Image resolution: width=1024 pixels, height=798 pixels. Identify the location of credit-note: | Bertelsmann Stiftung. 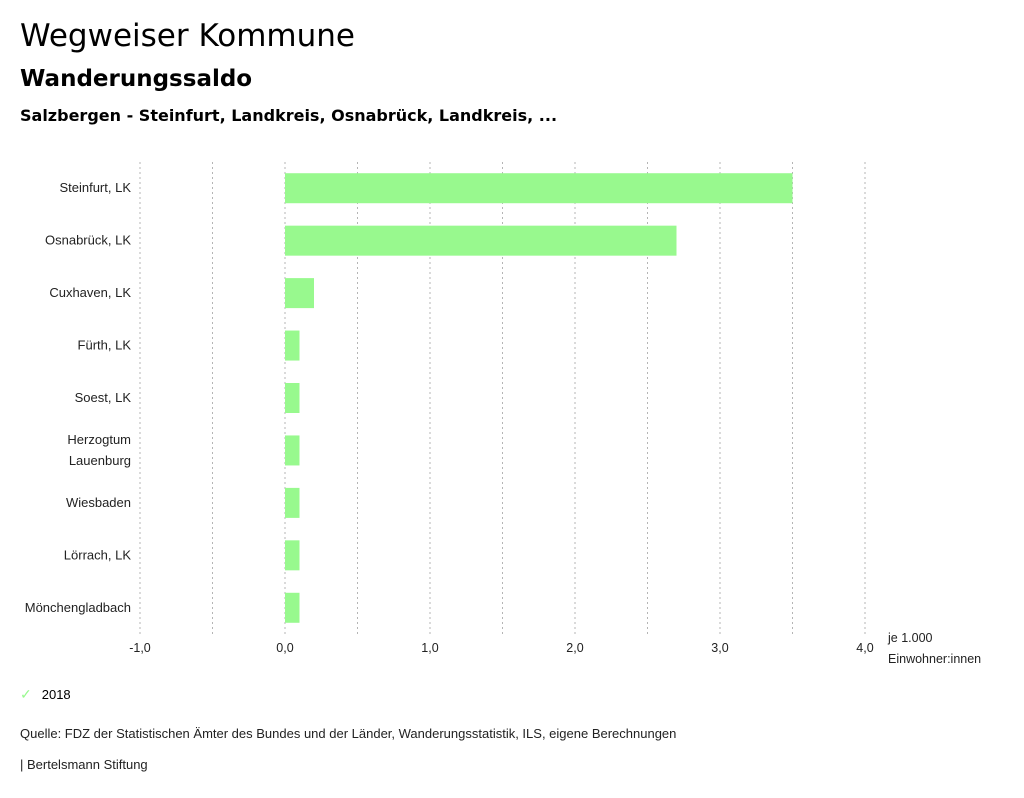
(84, 764).